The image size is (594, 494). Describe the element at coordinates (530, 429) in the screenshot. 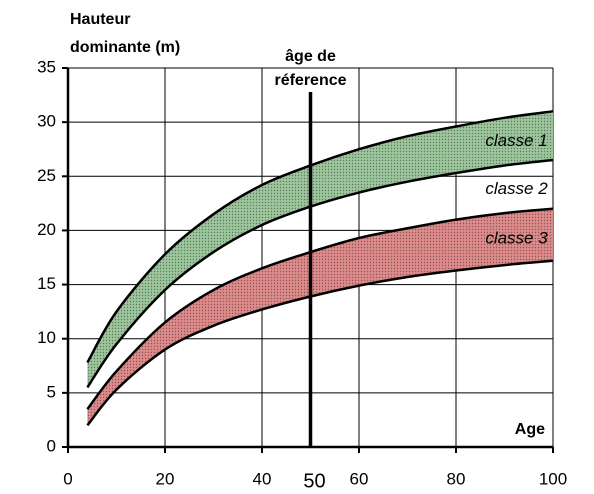

I see `x-axis-label: Age` at that location.